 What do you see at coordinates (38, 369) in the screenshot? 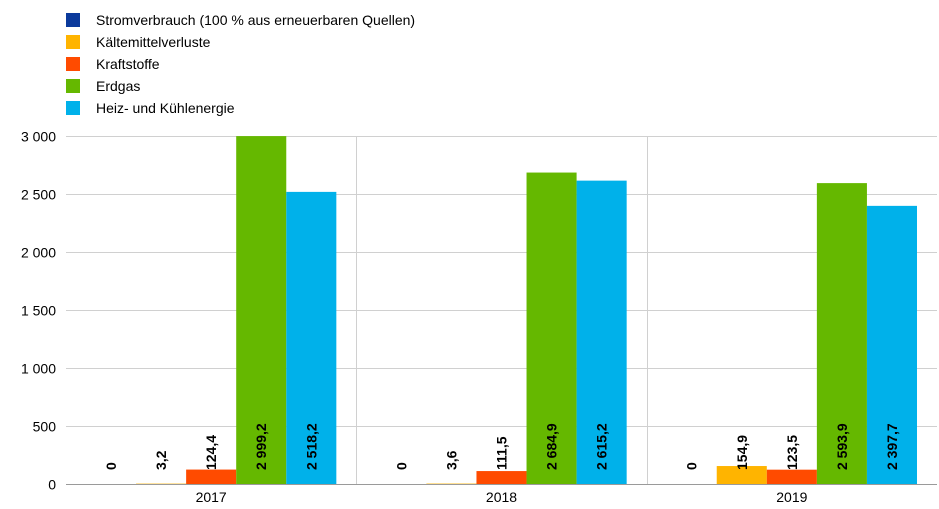
I see `y-tick-label: 1 000` at bounding box center [38, 369].